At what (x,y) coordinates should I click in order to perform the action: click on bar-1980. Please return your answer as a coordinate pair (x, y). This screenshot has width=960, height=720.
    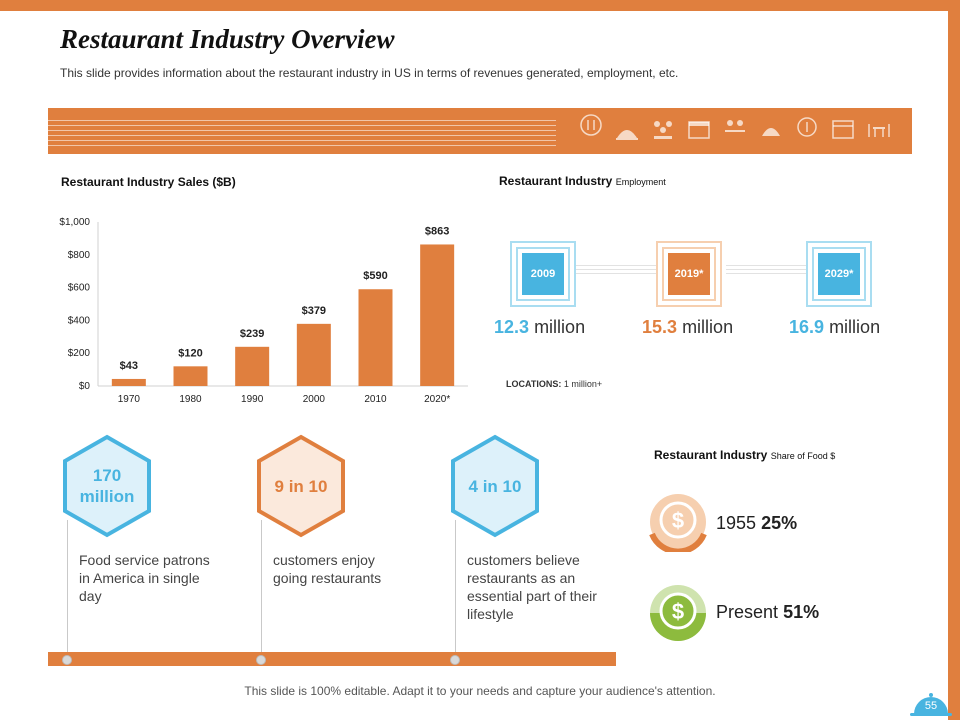
    Looking at the image, I should click on (190, 376).